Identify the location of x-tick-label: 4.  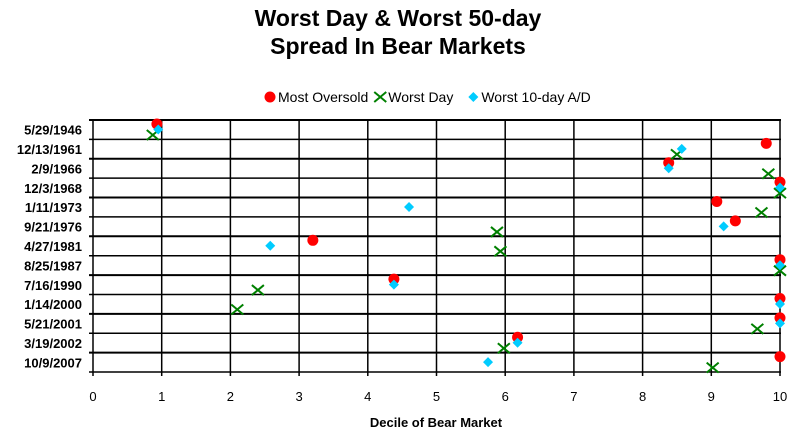
(367, 396).